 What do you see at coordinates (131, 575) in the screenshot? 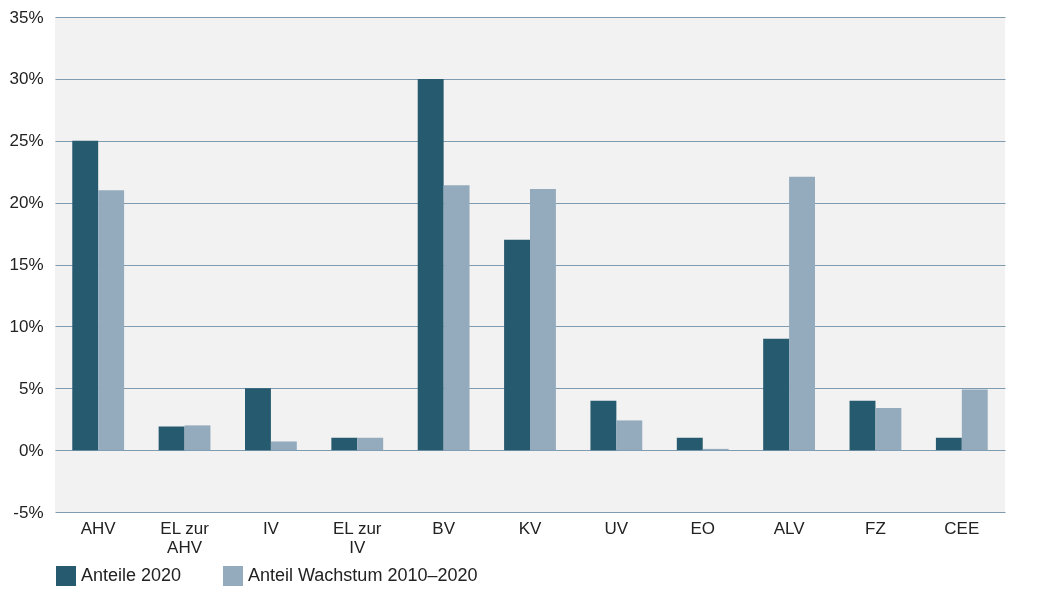
I see `legend-label: Anteile 2020` at bounding box center [131, 575].